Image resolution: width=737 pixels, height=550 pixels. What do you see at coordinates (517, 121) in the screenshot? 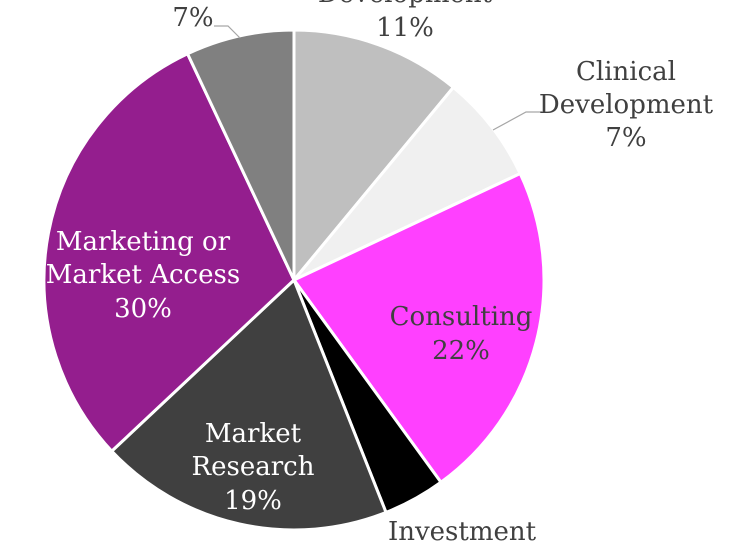
I see `leader-line-clinical-development` at bounding box center [517, 121].